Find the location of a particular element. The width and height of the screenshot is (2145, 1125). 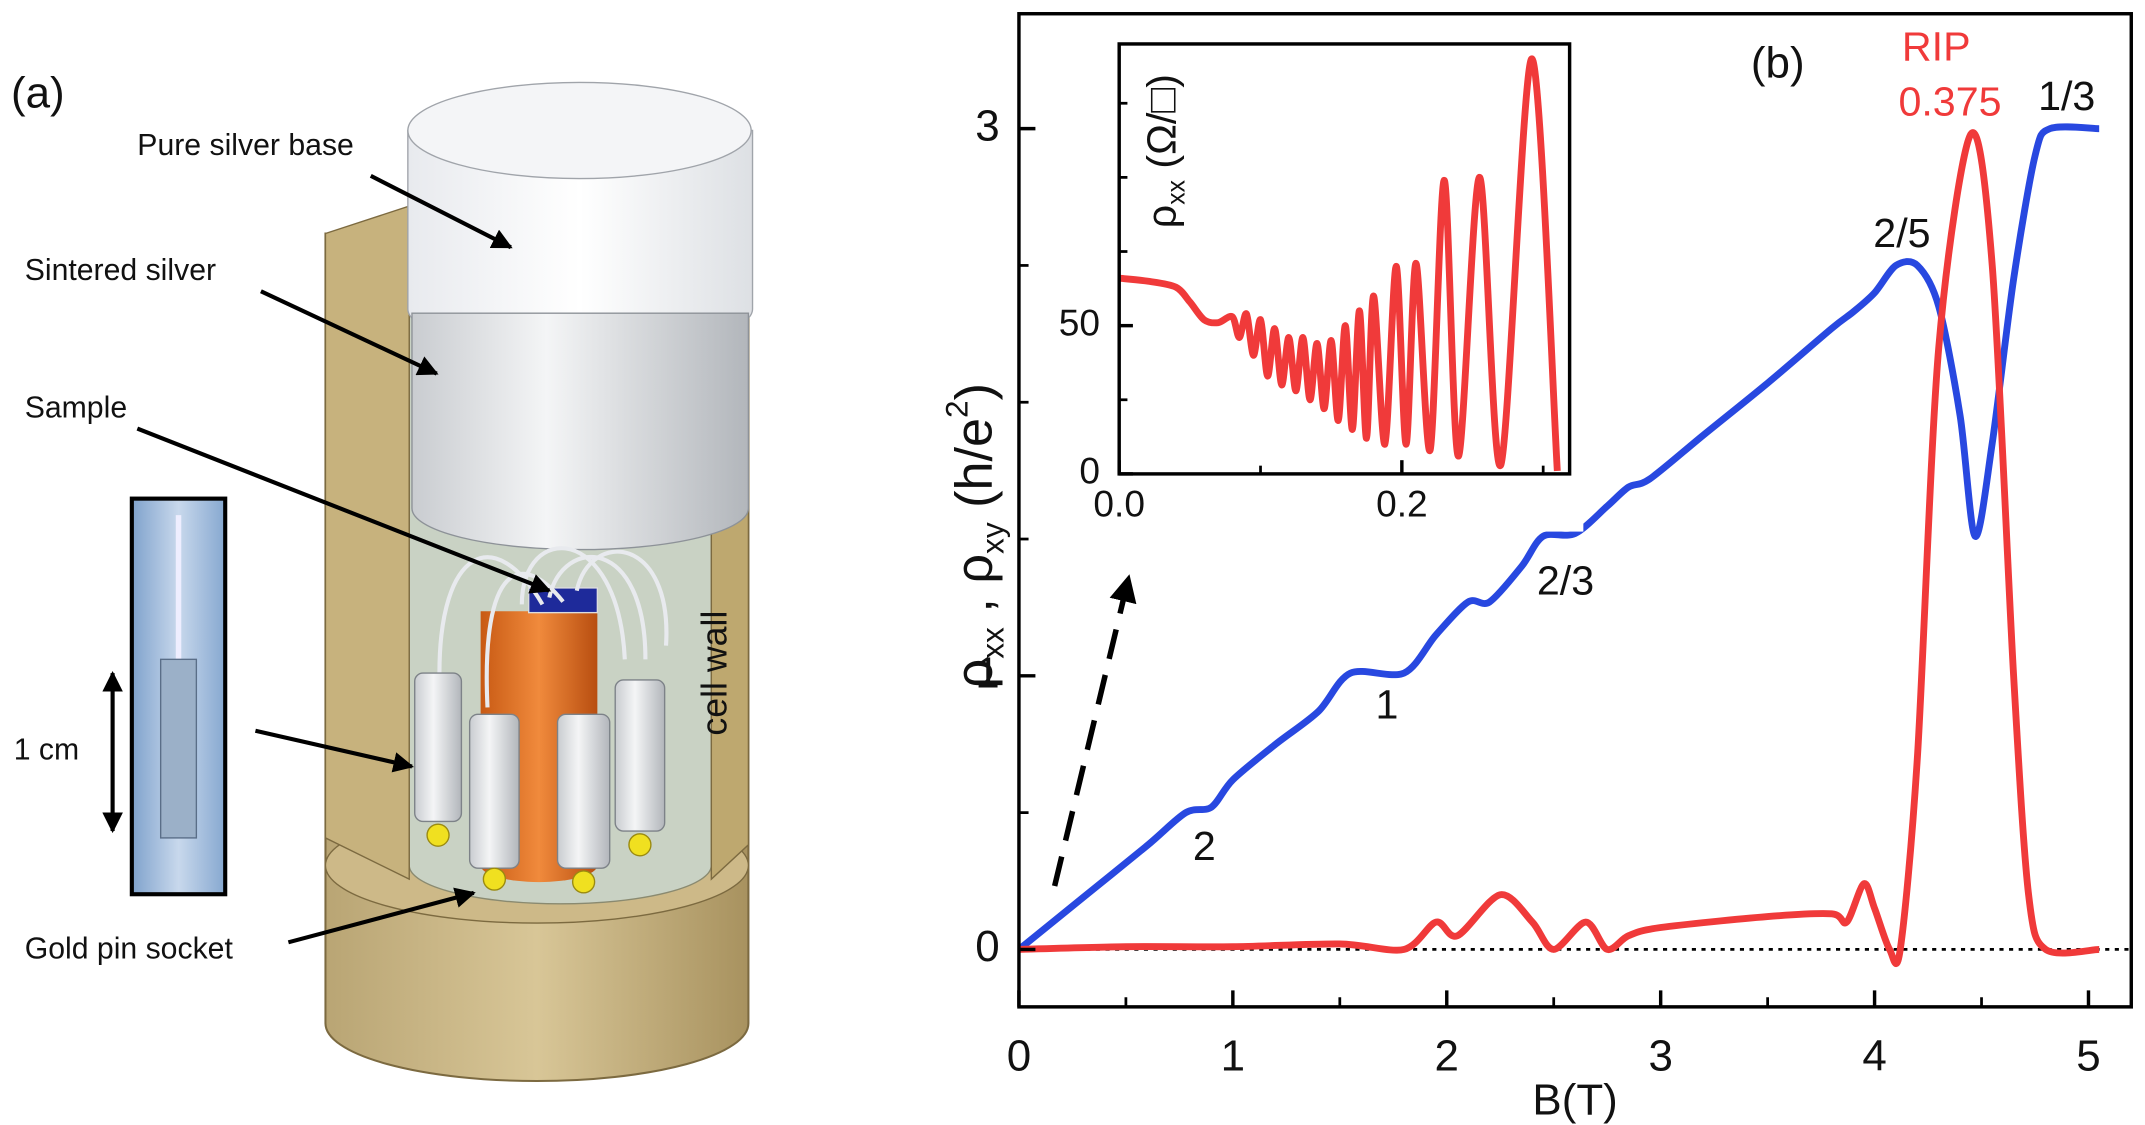

y-axis-label-part: , is located at coordinates (975, 606).